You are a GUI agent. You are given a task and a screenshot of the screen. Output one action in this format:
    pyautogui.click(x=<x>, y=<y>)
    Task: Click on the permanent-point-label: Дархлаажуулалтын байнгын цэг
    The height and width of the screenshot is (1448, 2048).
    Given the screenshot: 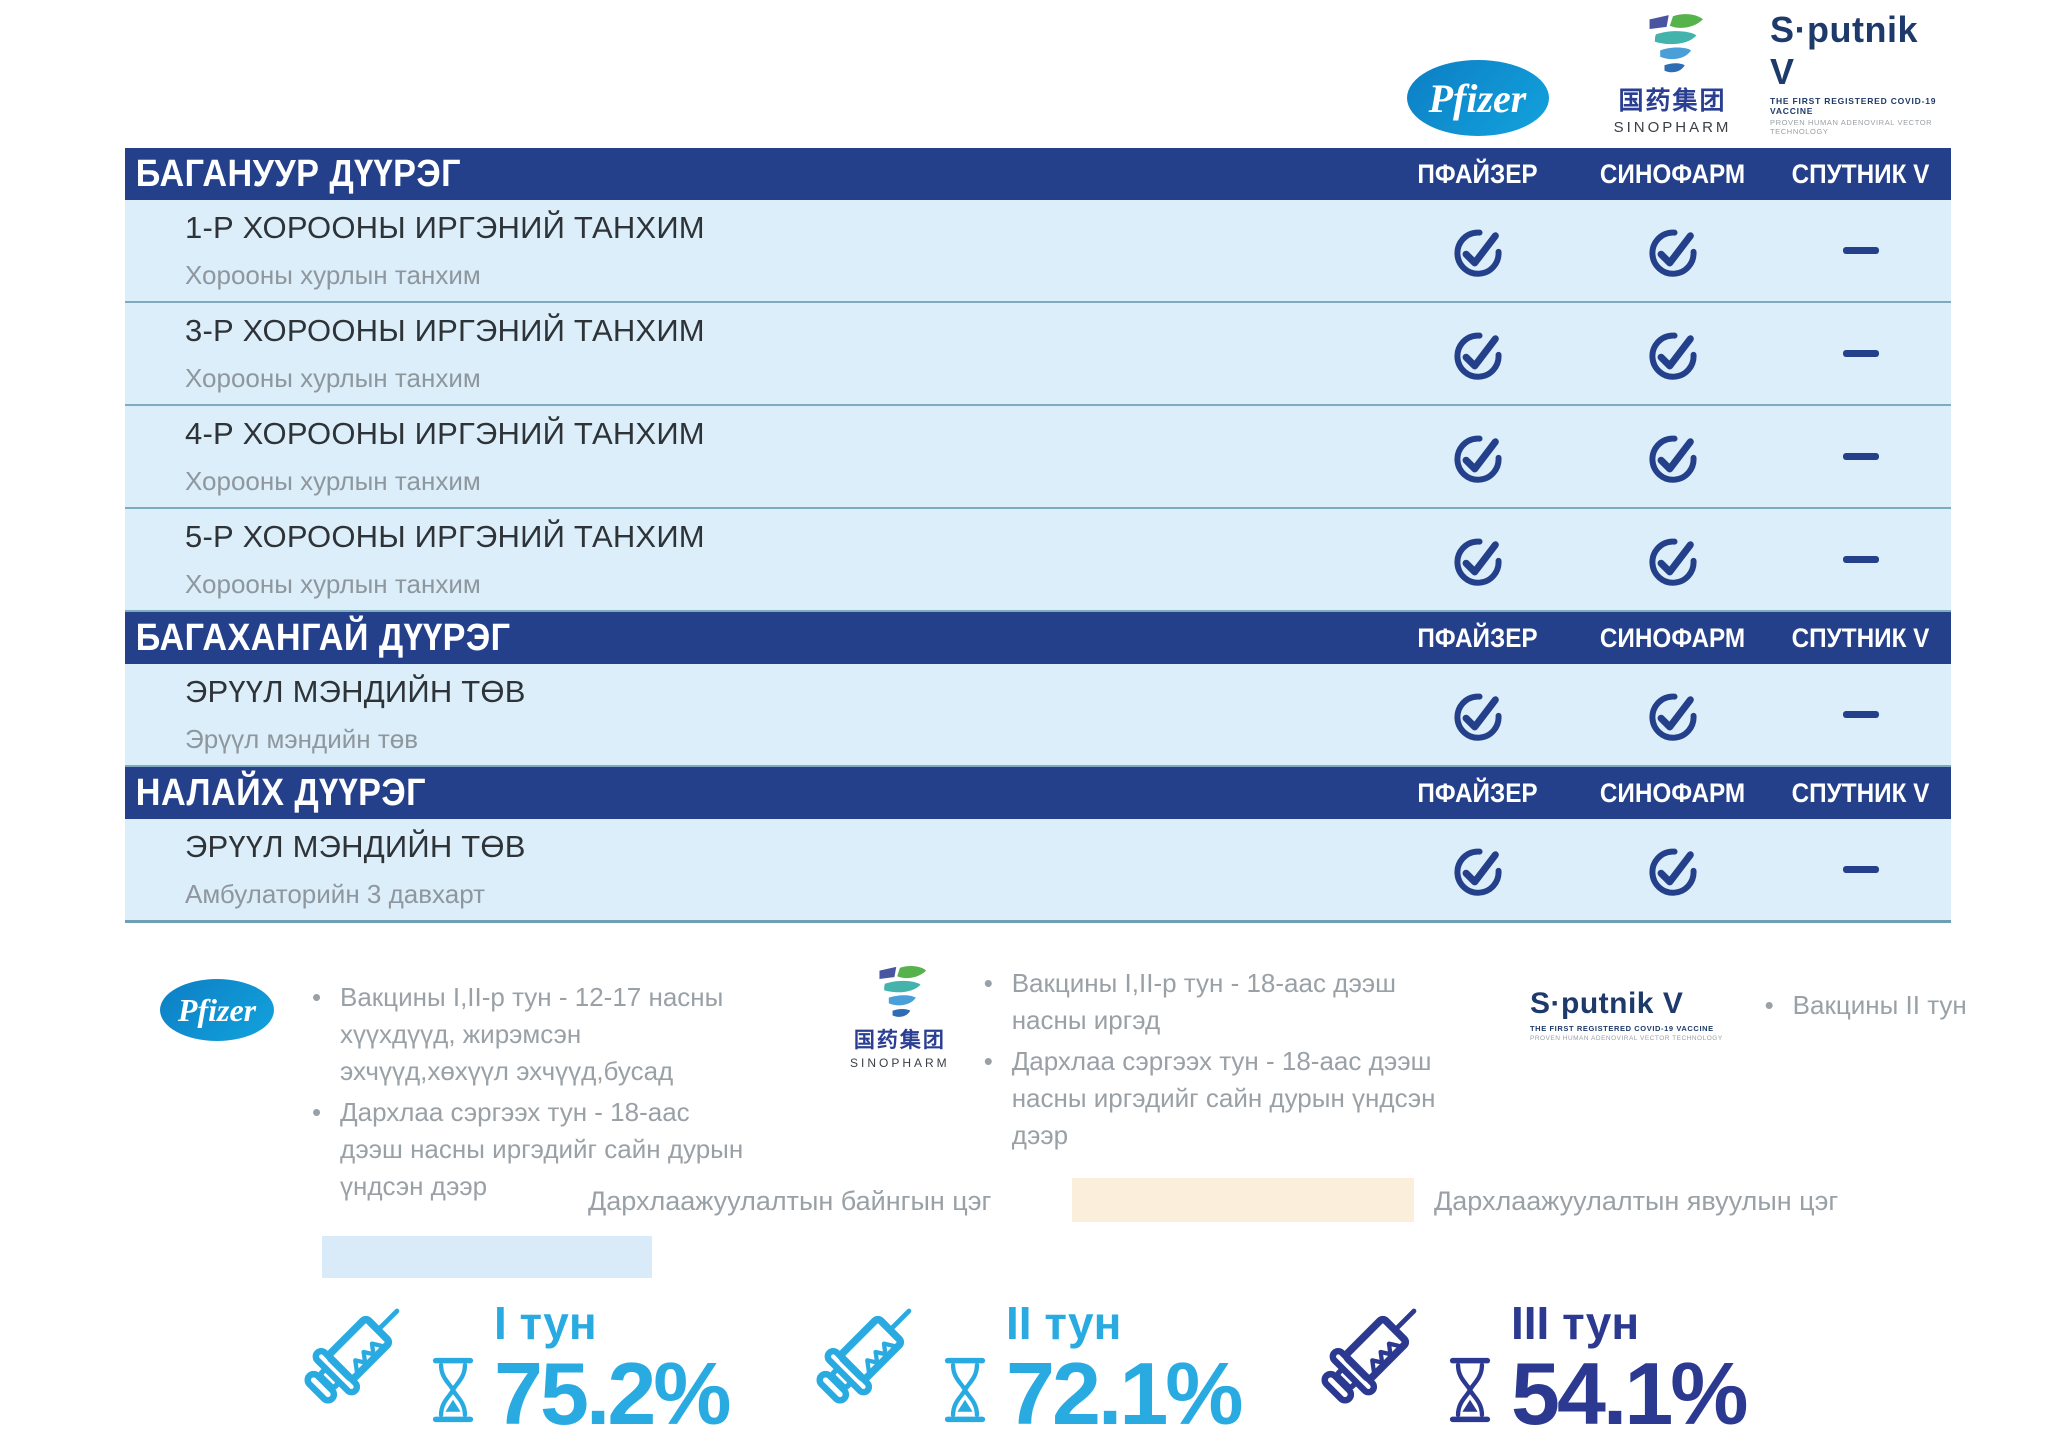 What is the action you would take?
    pyautogui.click(x=790, y=1201)
    